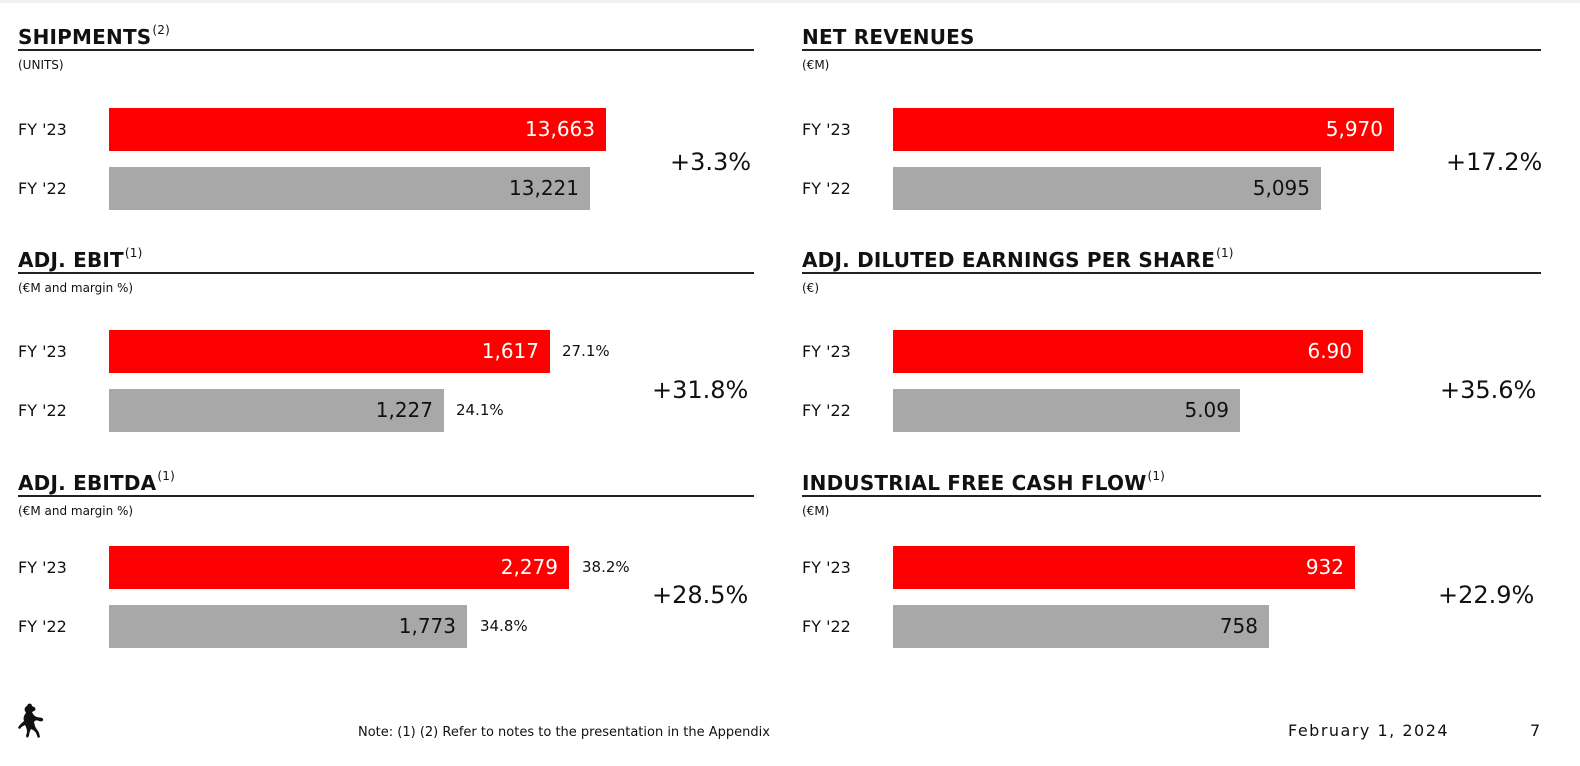 This screenshot has height=766, width=1580. I want to click on panel-title-text: ADJ. EBIT, so click(71, 260).